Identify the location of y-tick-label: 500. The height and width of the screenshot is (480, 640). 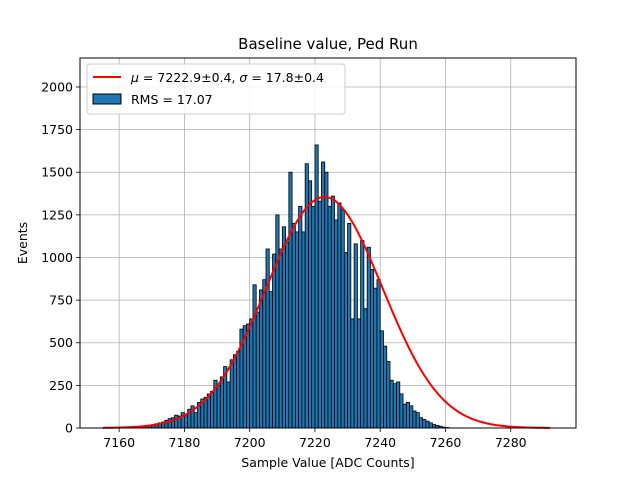
(61, 342).